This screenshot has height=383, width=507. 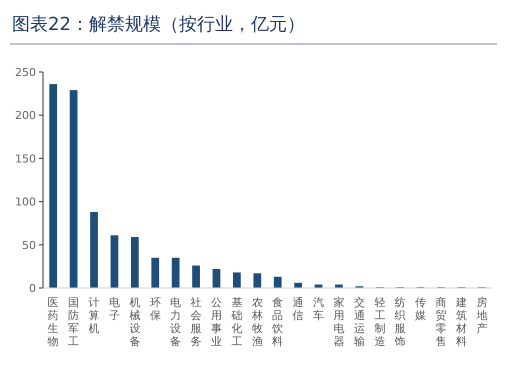 What do you see at coordinates (29, 245) in the screenshot?
I see `y-tick-label: 50` at bounding box center [29, 245].